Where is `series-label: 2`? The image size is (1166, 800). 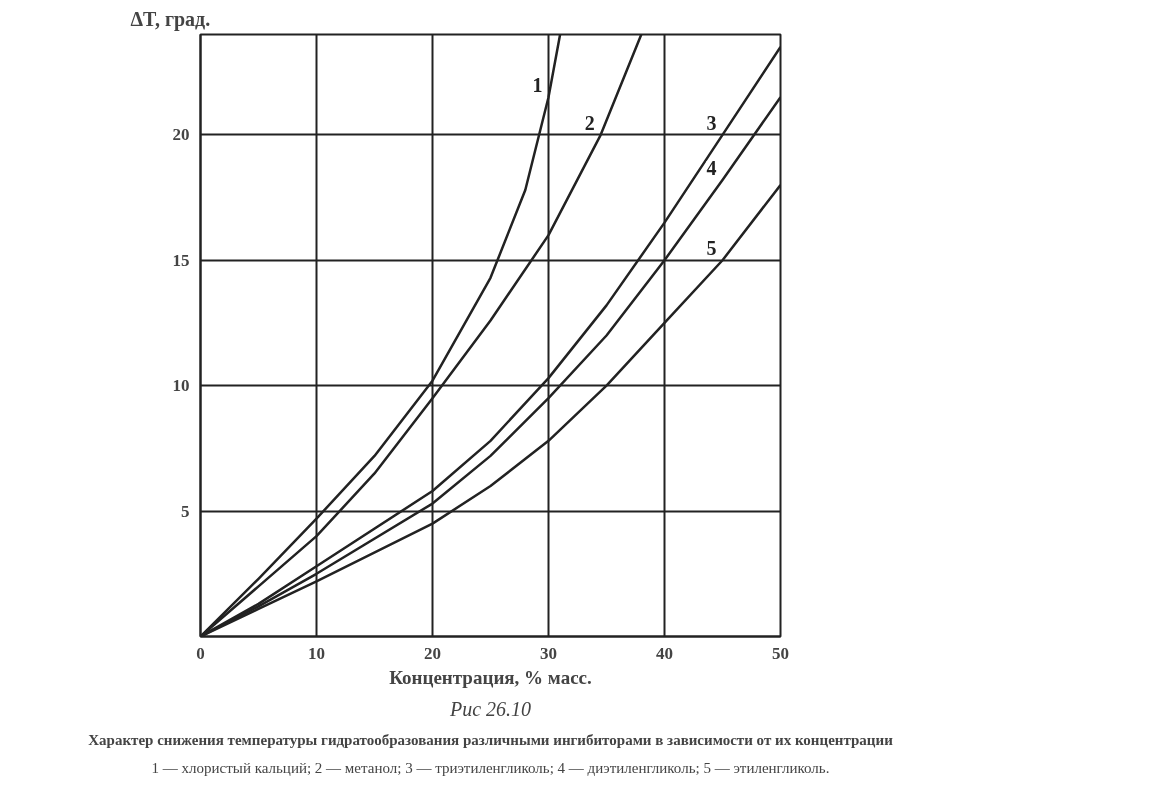
series-label: 2 is located at coordinates (589, 122).